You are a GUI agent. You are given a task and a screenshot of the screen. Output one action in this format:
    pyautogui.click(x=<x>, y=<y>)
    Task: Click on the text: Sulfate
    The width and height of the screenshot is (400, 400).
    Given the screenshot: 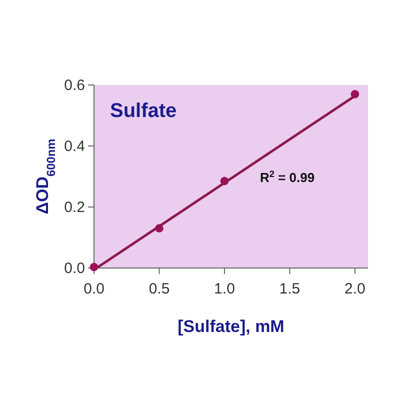 What is the action you would take?
    pyautogui.click(x=143, y=111)
    